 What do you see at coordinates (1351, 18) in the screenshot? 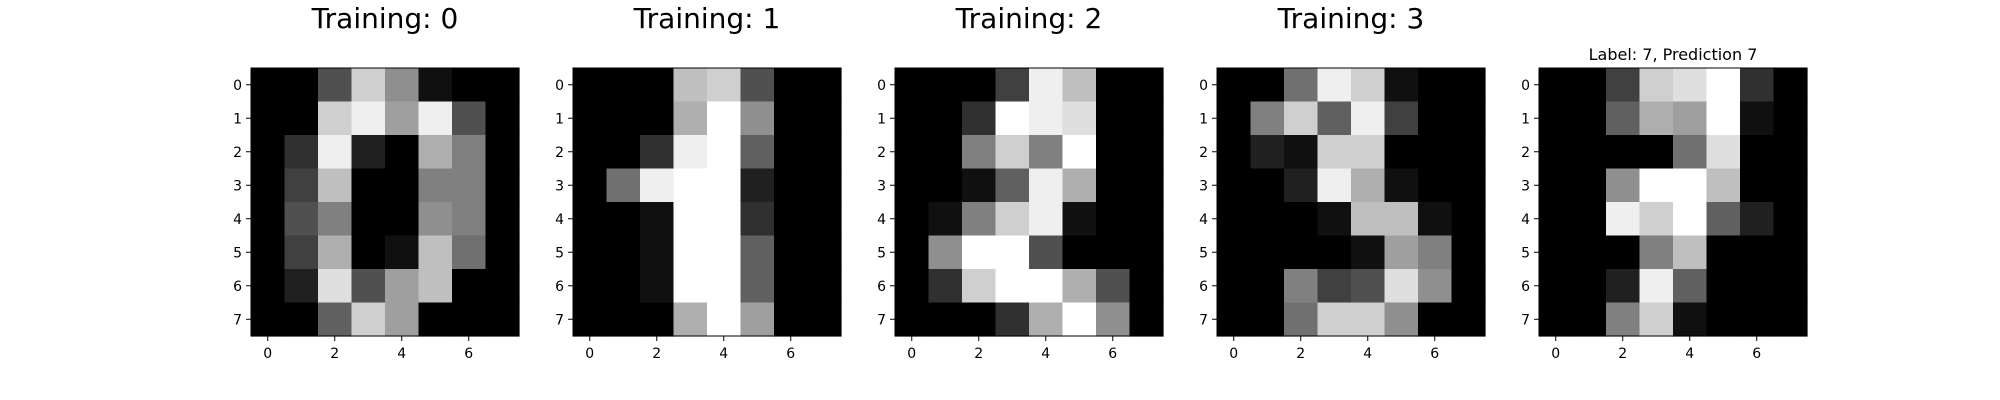
I see `plot-title: Training: 3` at bounding box center [1351, 18].